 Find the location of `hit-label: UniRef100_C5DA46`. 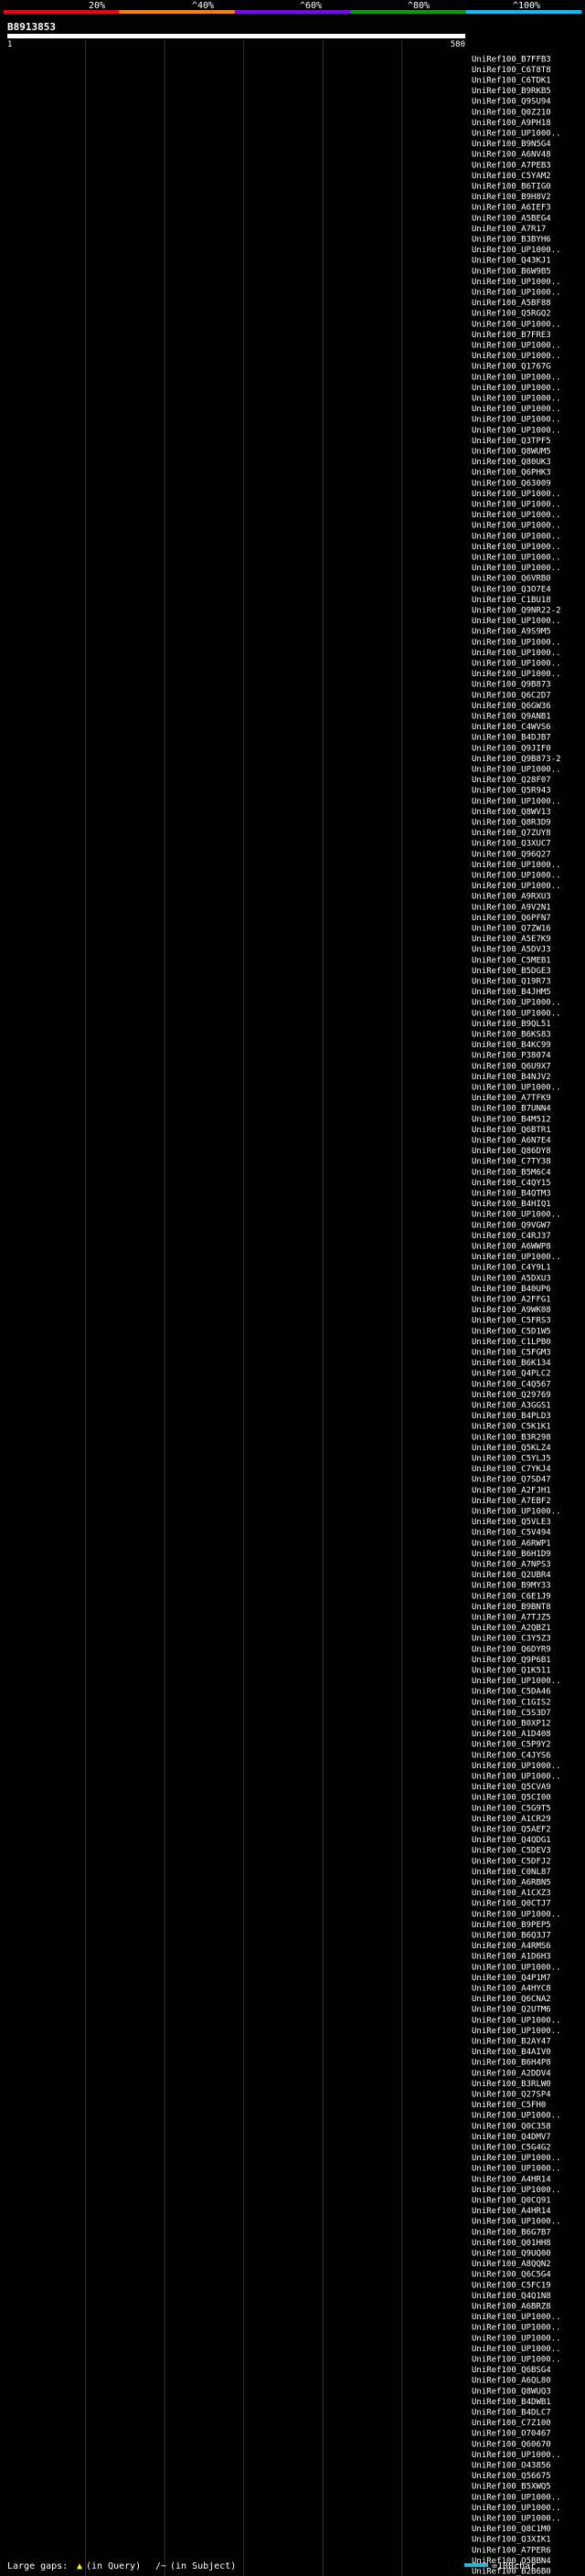

hit-label: UniRef100_C5DA46 is located at coordinates (512, 1692).